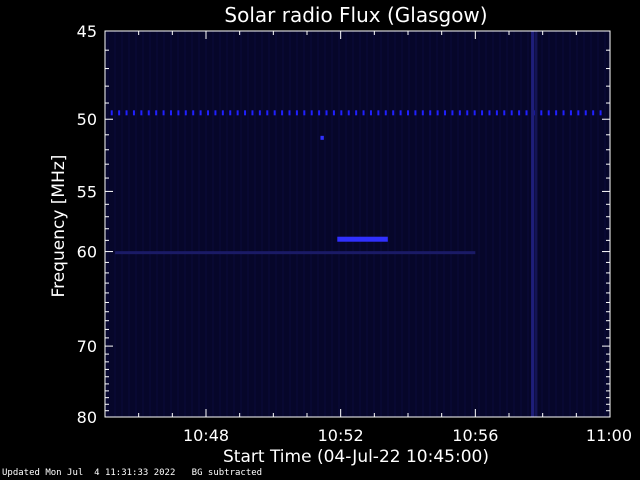  I want to click on x-tick-label: 10:56, so click(475, 435).